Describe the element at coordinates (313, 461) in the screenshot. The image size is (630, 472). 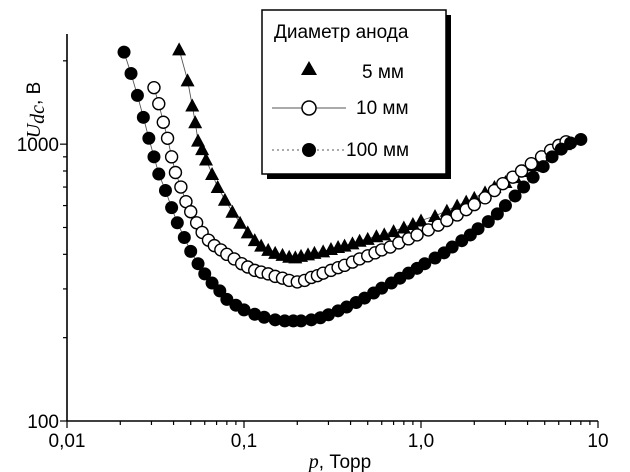
I see `x-axis-symbol: p` at that location.